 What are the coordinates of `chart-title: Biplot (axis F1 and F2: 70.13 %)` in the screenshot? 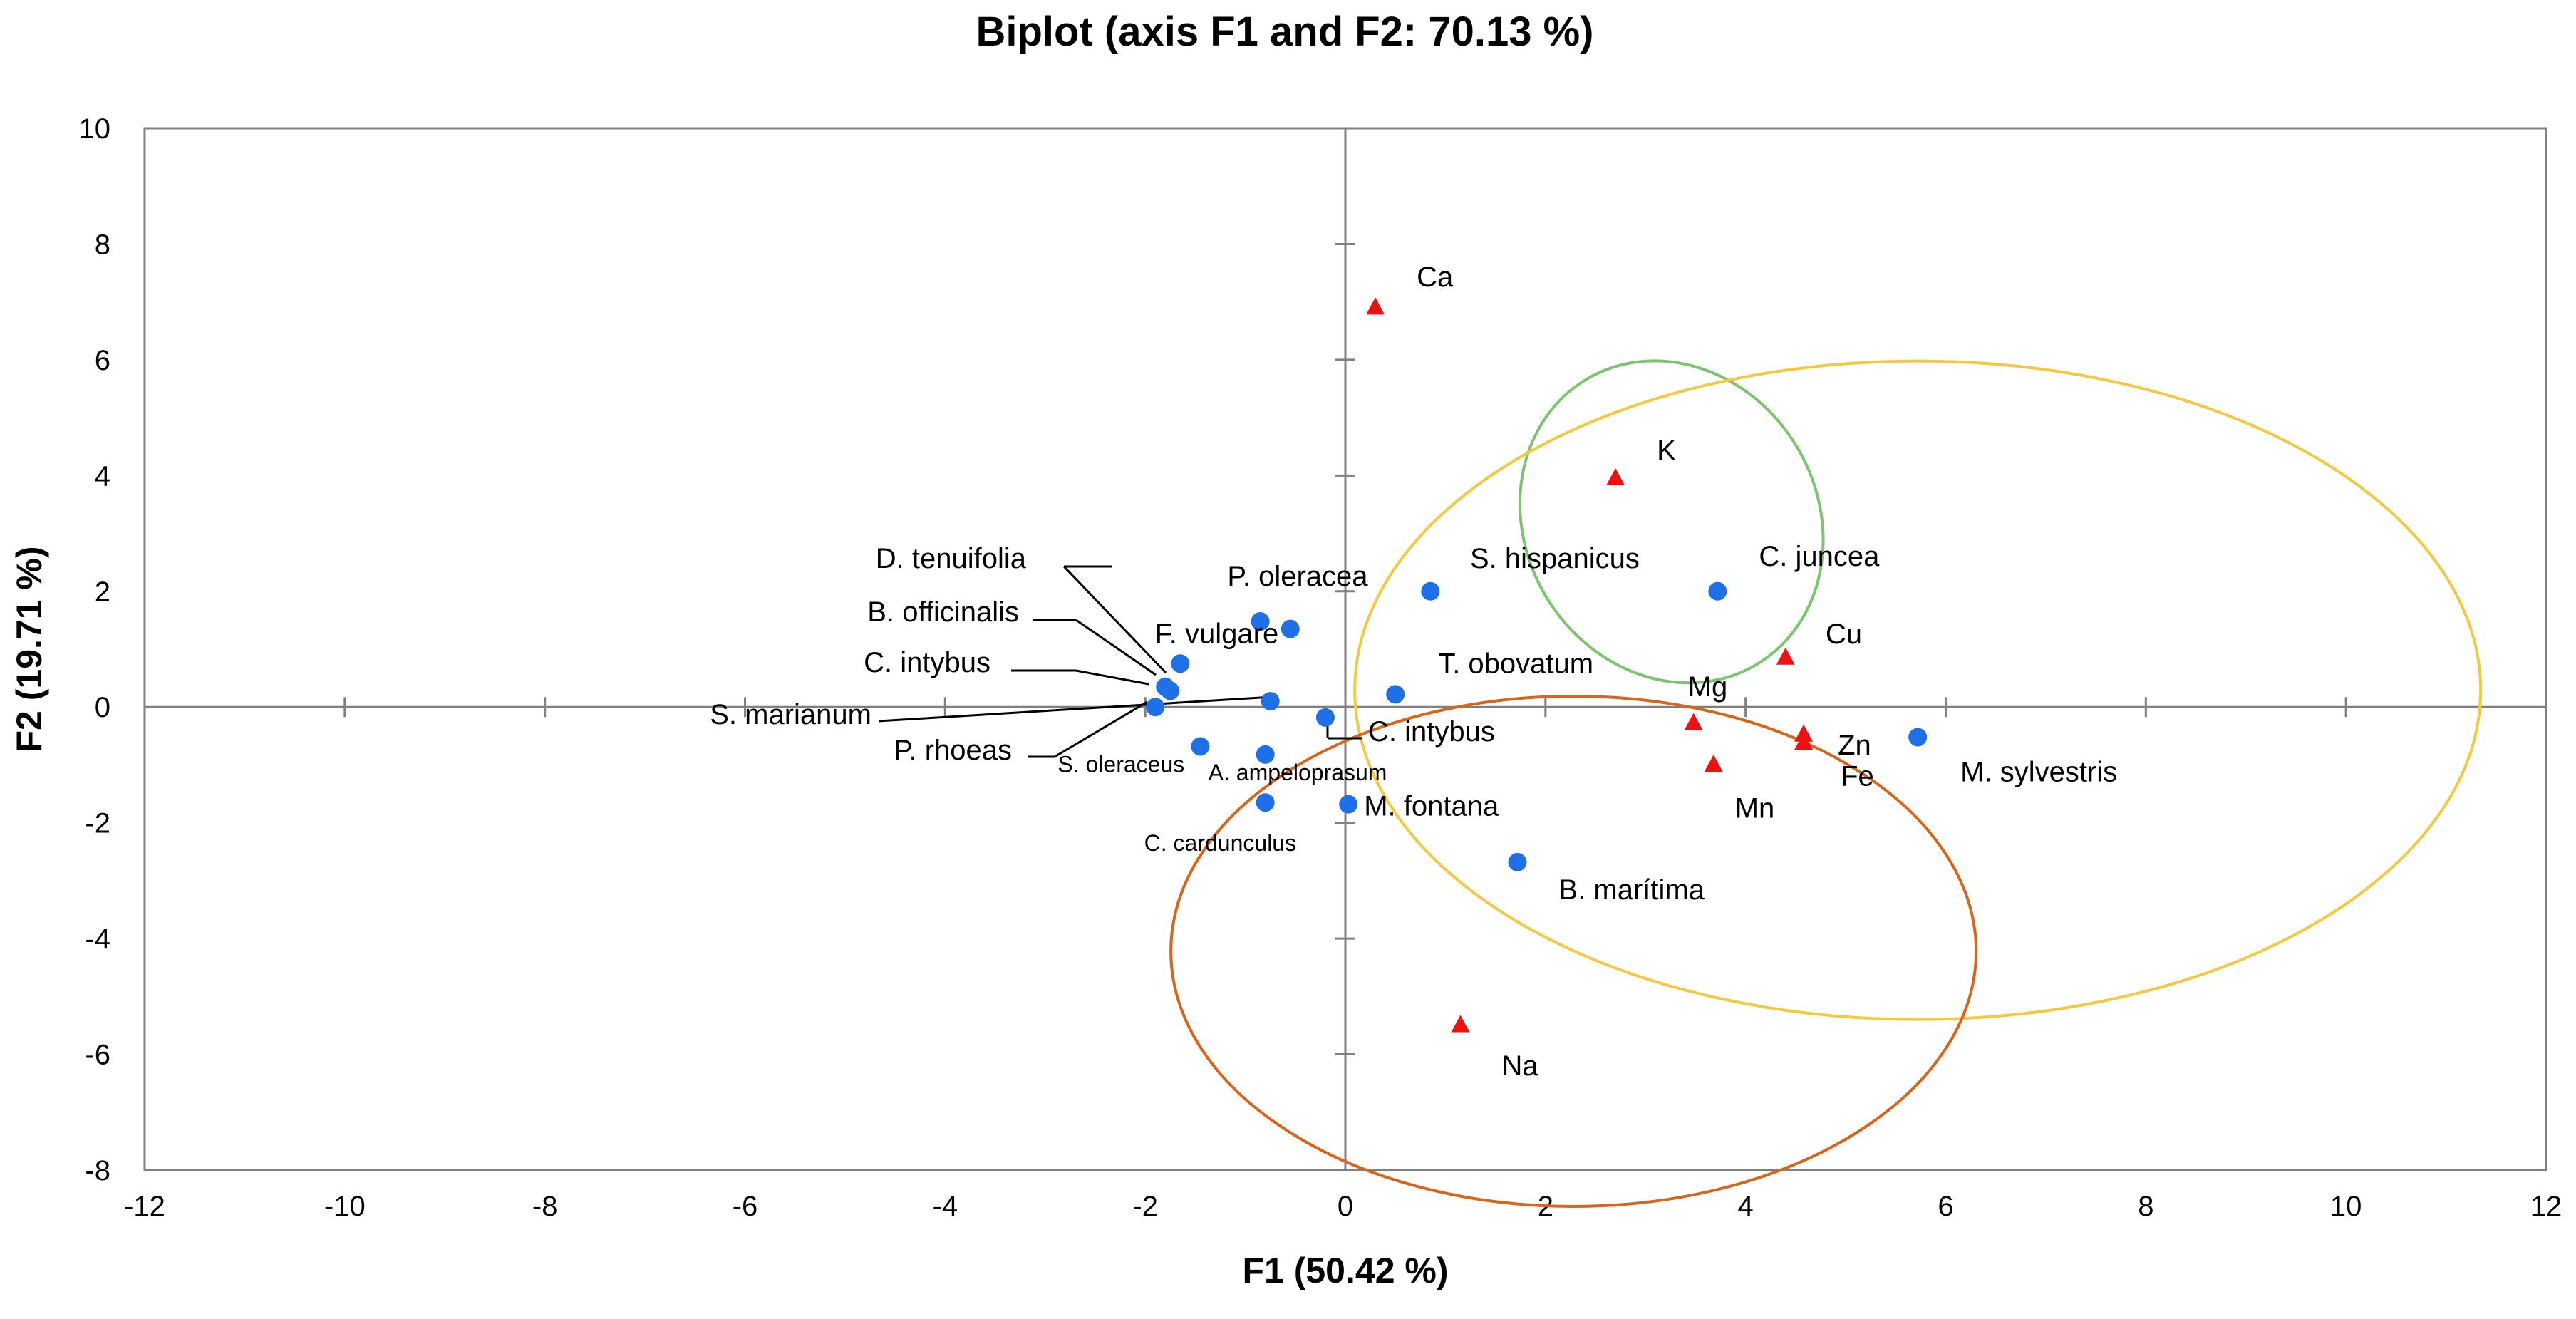 It's located at (1285, 32).